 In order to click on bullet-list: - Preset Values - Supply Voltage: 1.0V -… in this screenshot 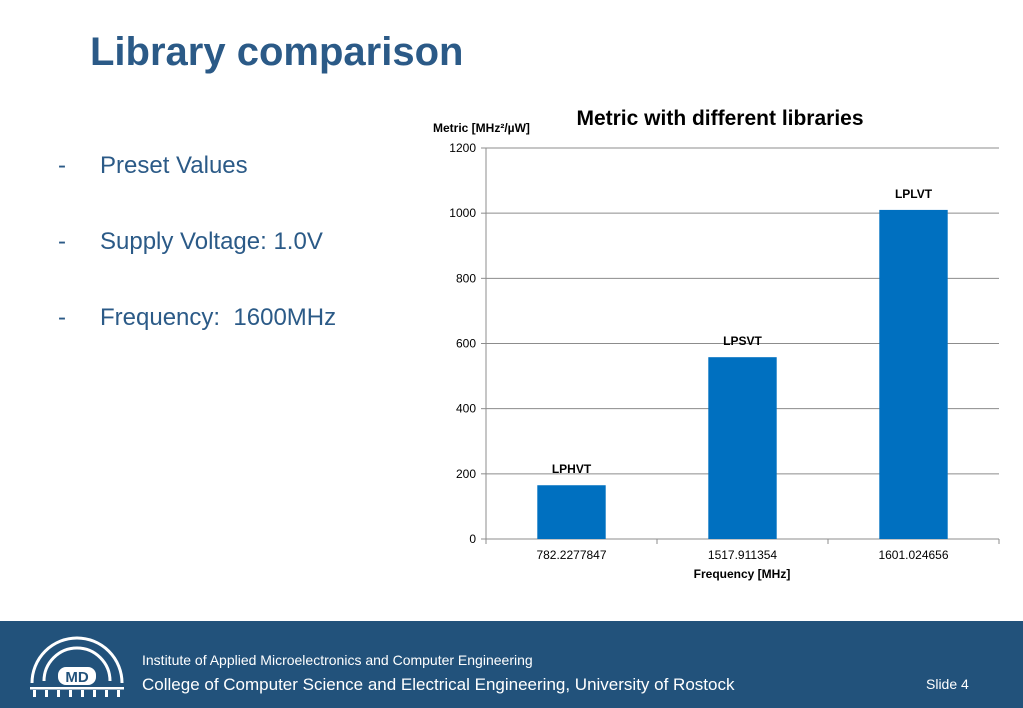, I will do `click(197, 264)`.